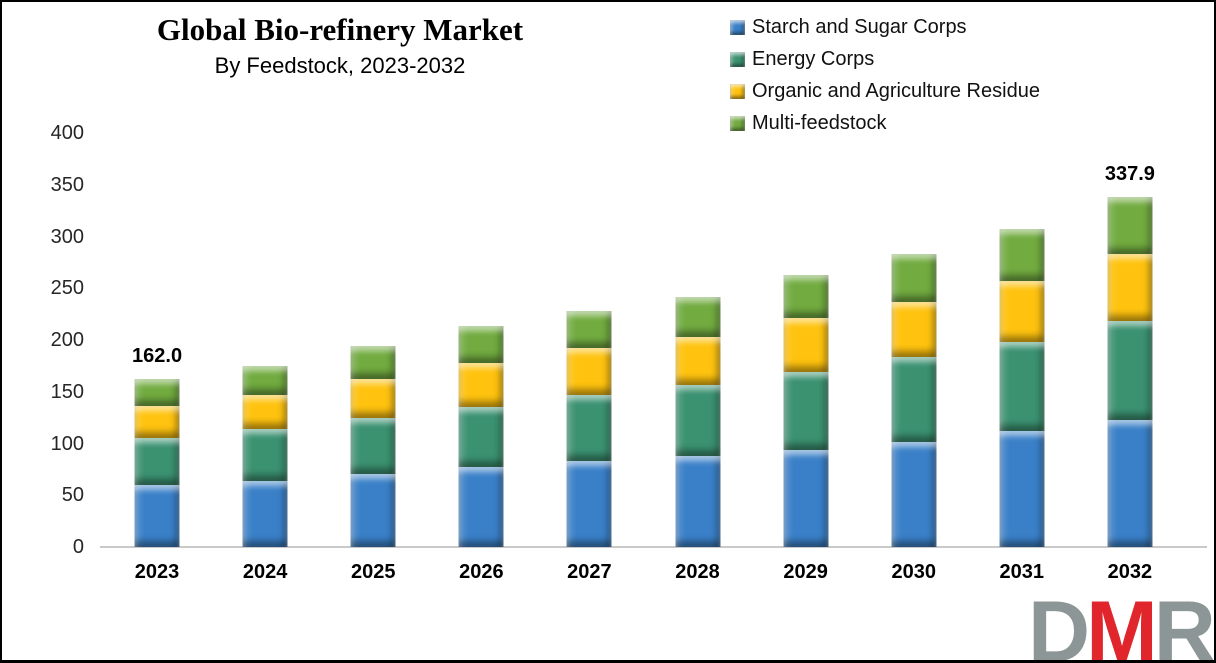 This screenshot has width=1216, height=663. I want to click on stacked-bar-2030, so click(914, 400).